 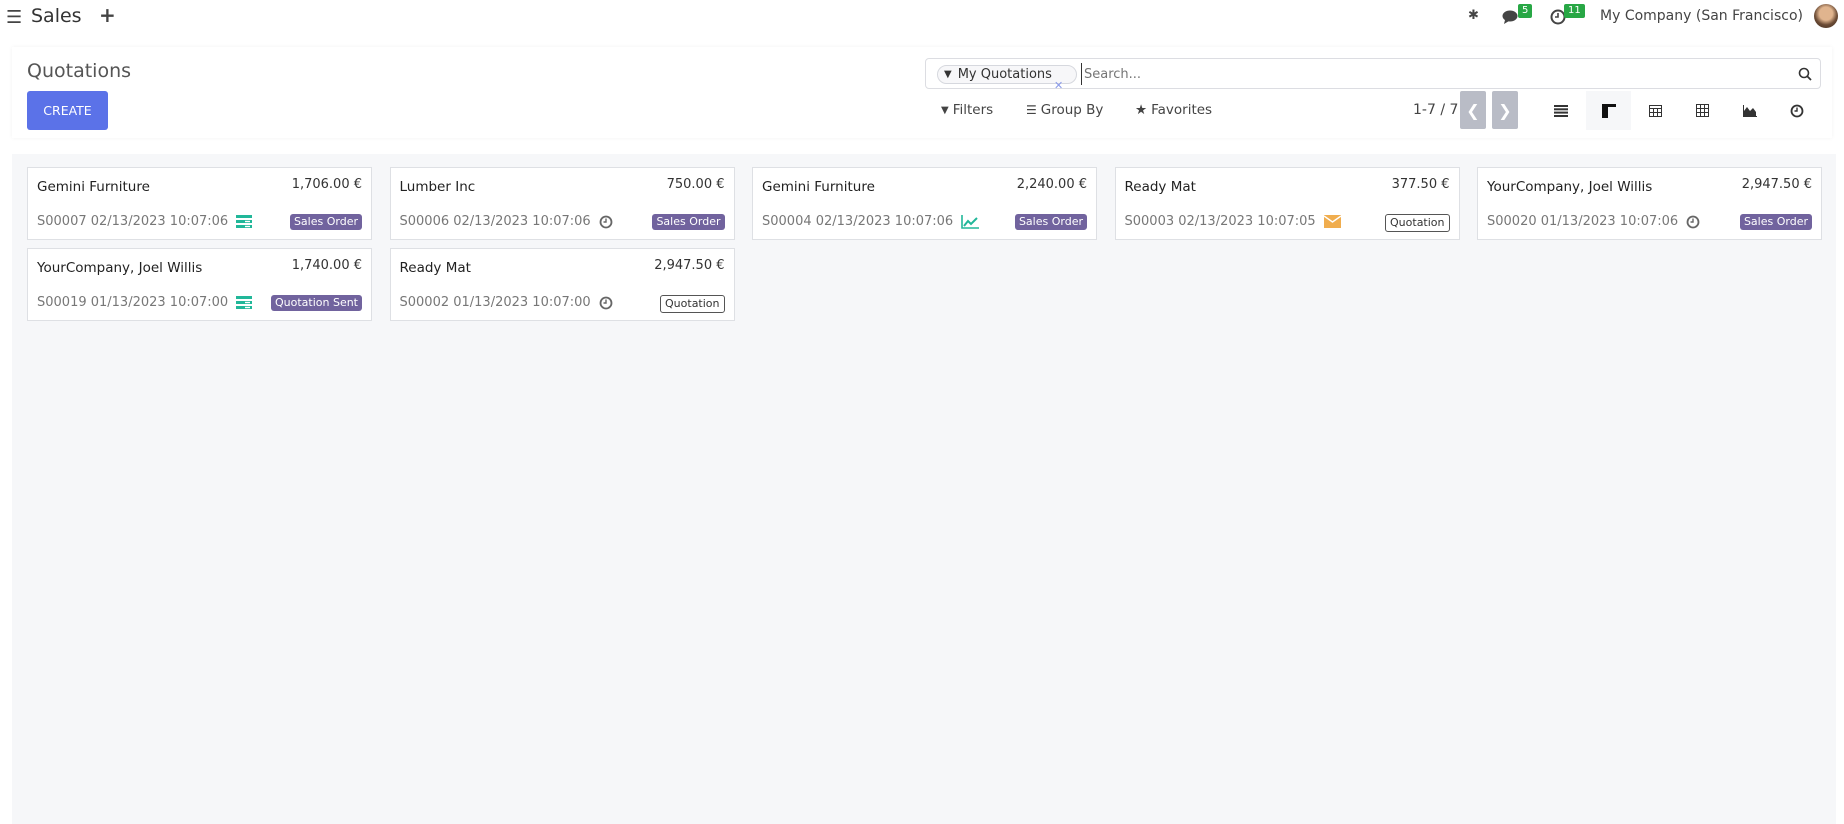 I want to click on amount: 750.00 €, so click(x=695, y=184).